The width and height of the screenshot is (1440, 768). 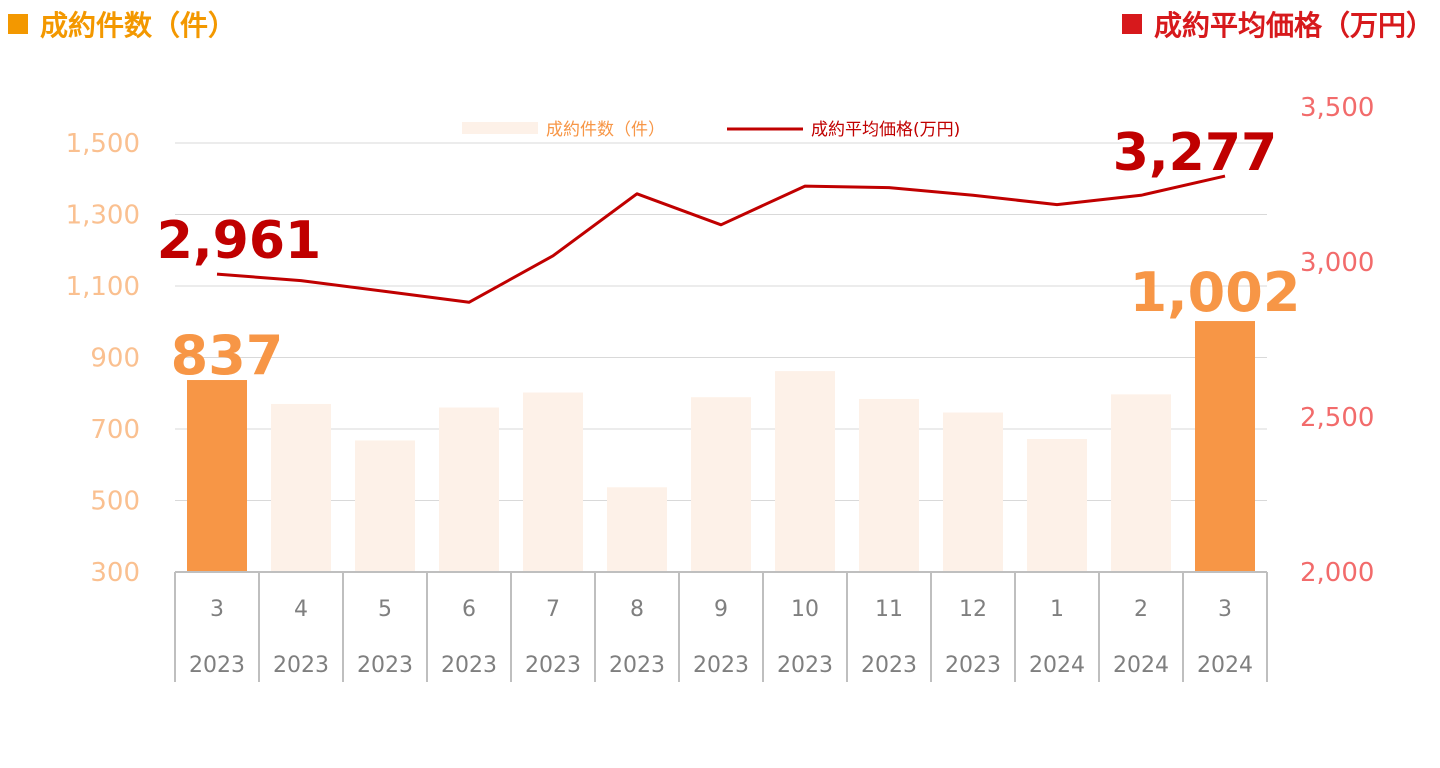 I want to click on right-tick-label: 3,000, so click(x=1337, y=263).